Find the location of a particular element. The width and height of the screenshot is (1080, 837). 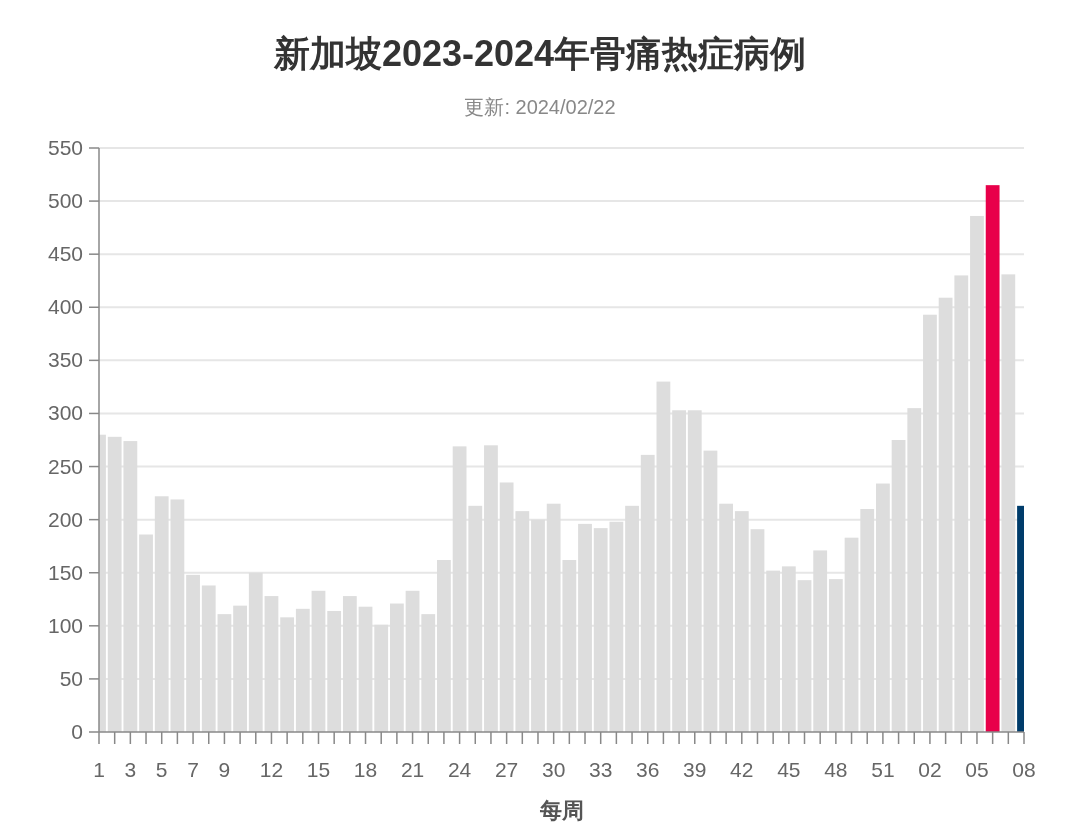

y-tick-label: 350 is located at coordinates (65, 360).